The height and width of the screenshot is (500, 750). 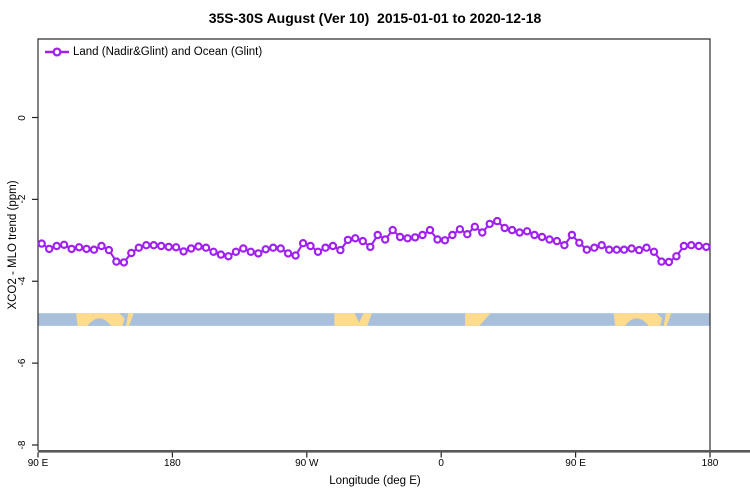 I want to click on y-tick-label: -4, so click(x=22, y=281).